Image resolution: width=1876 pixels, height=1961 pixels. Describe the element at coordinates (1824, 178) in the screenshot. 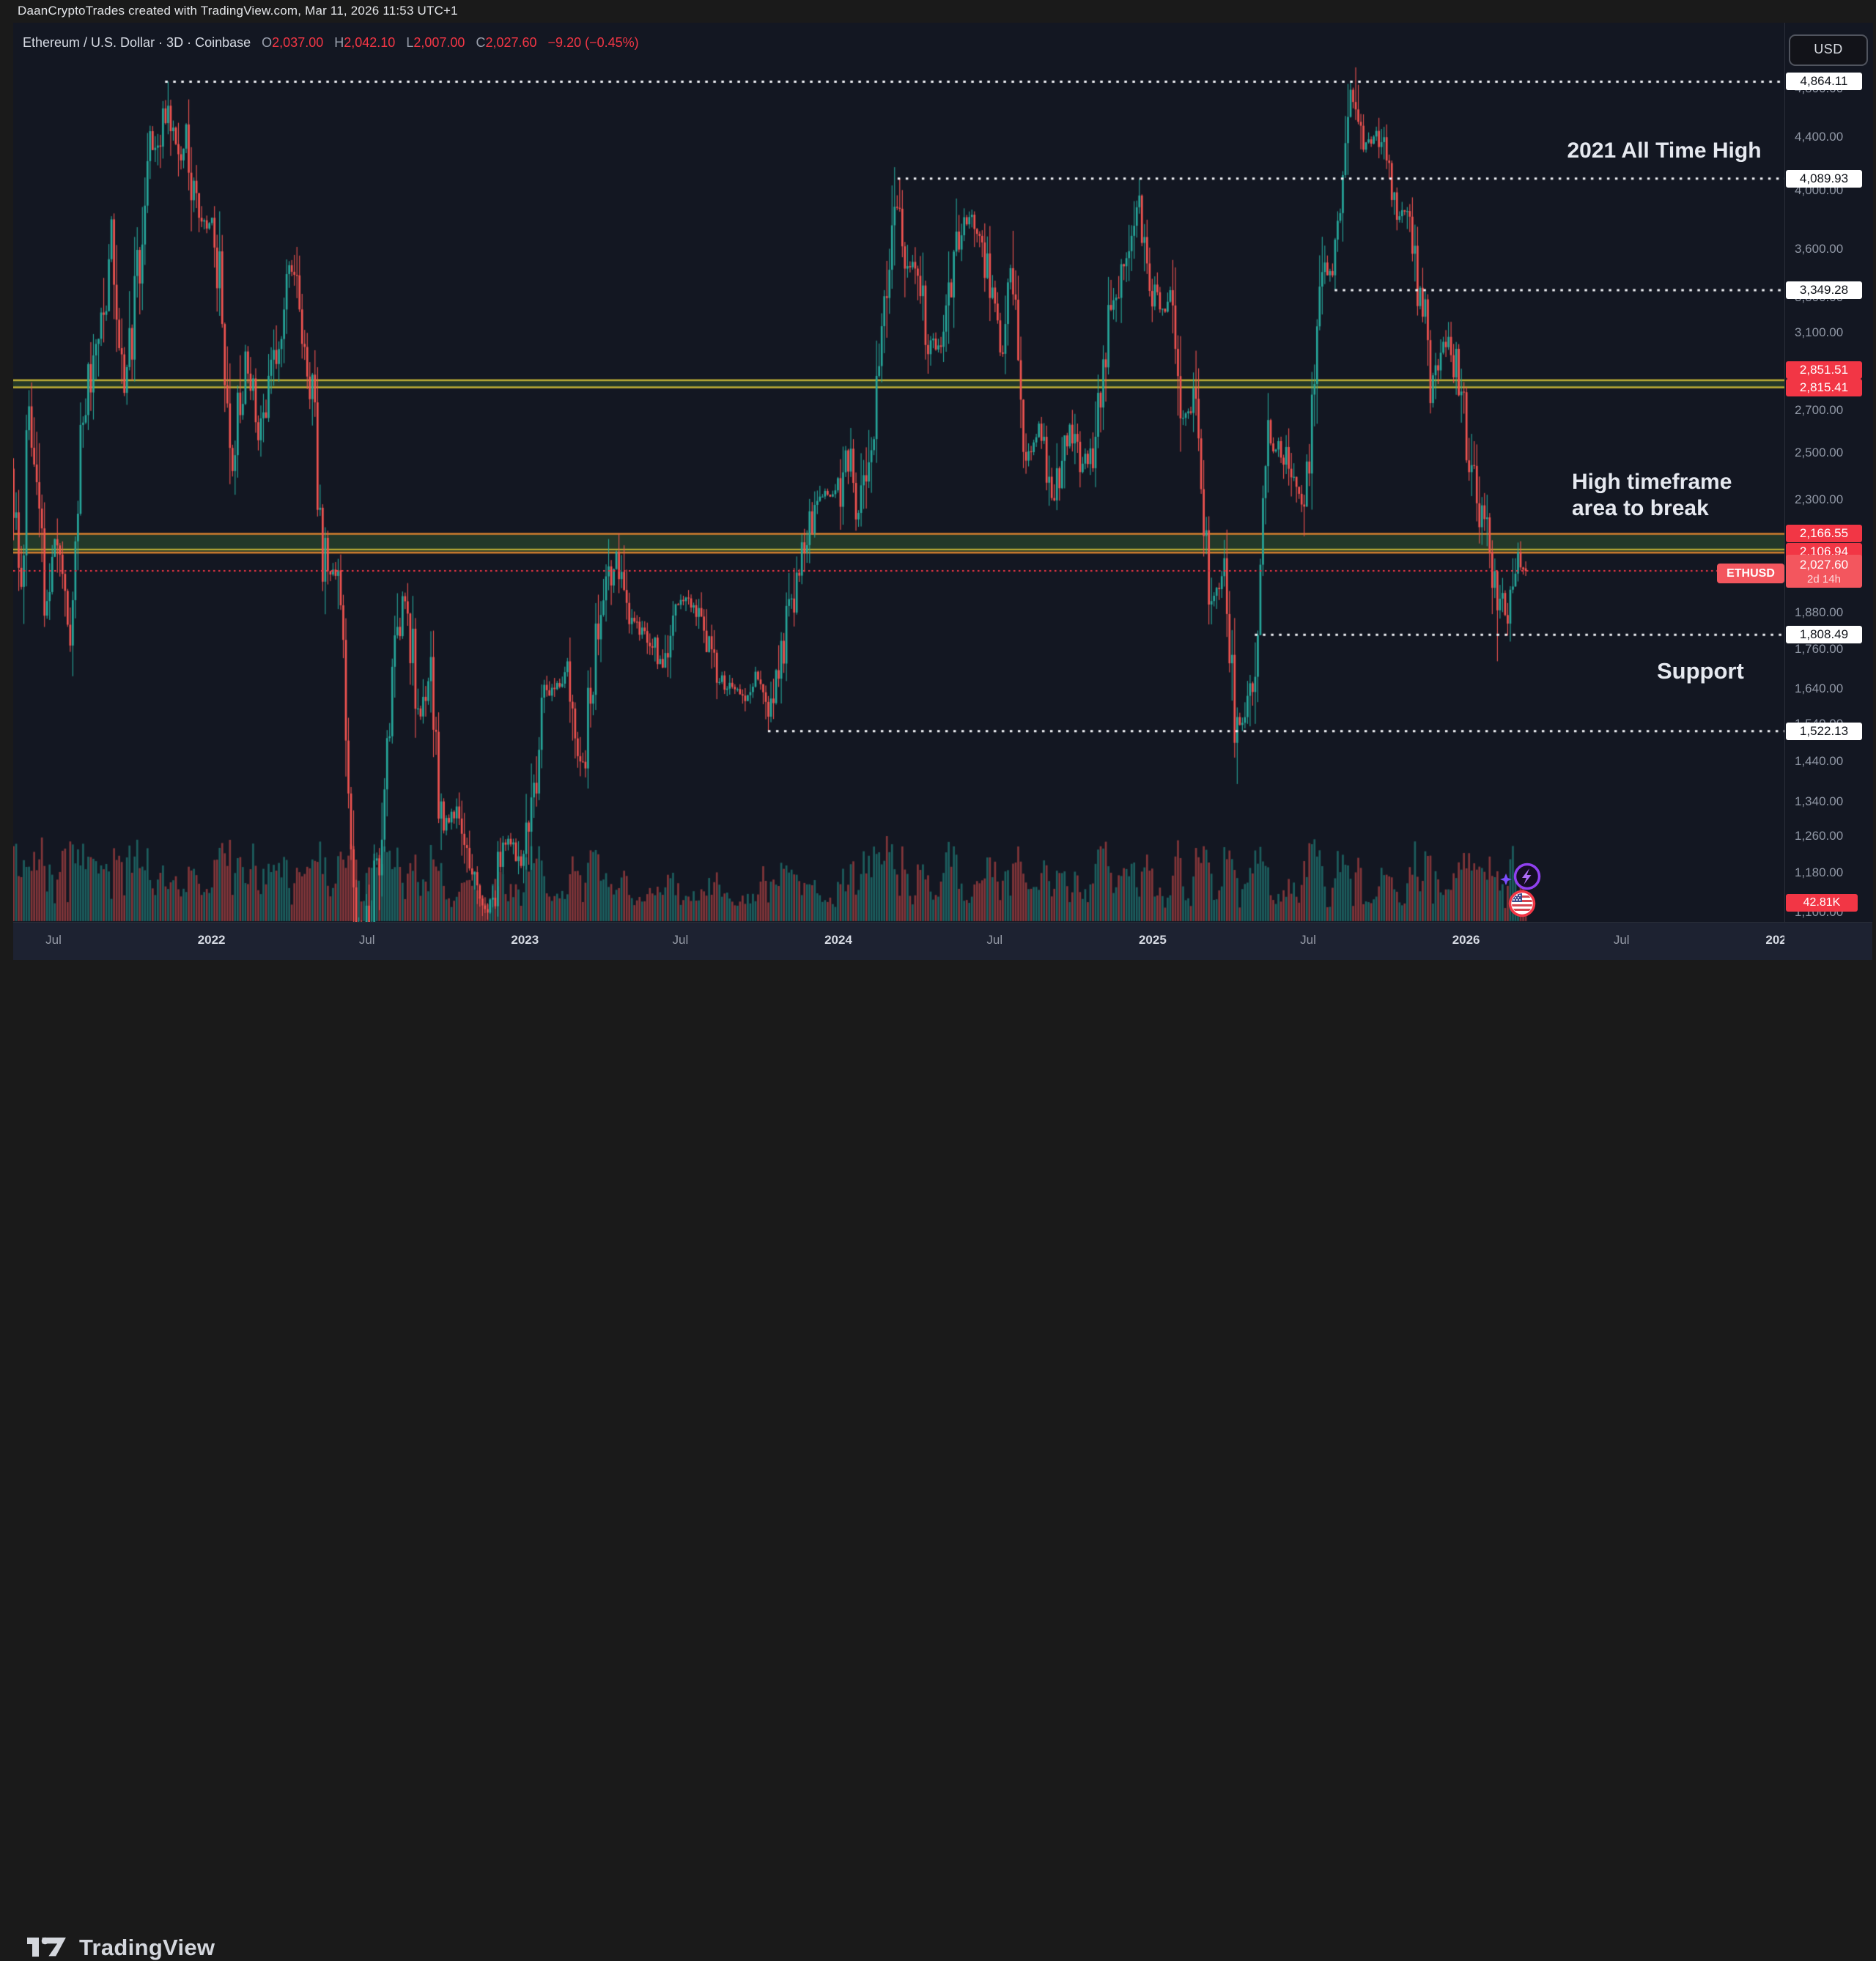

I see `price-level-label: 4,089.93` at that location.